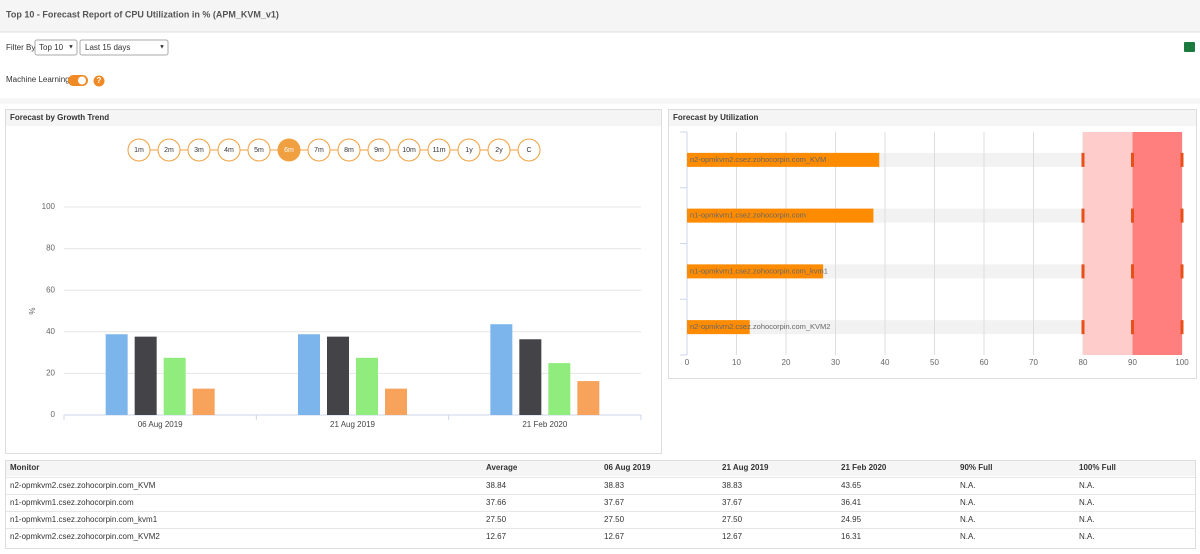 The height and width of the screenshot is (554, 1200). Describe the element at coordinates (687, 362) in the screenshot. I see `x-tick-label: 0` at that location.